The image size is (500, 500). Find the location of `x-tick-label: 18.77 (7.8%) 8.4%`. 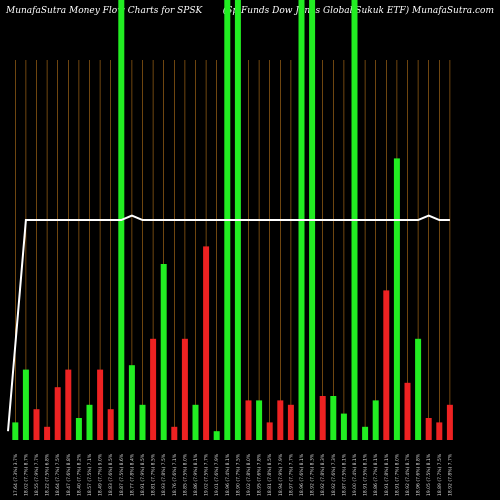

x-tick-label: 18.77 (7.8%) 8.4% is located at coordinates (132, 474).